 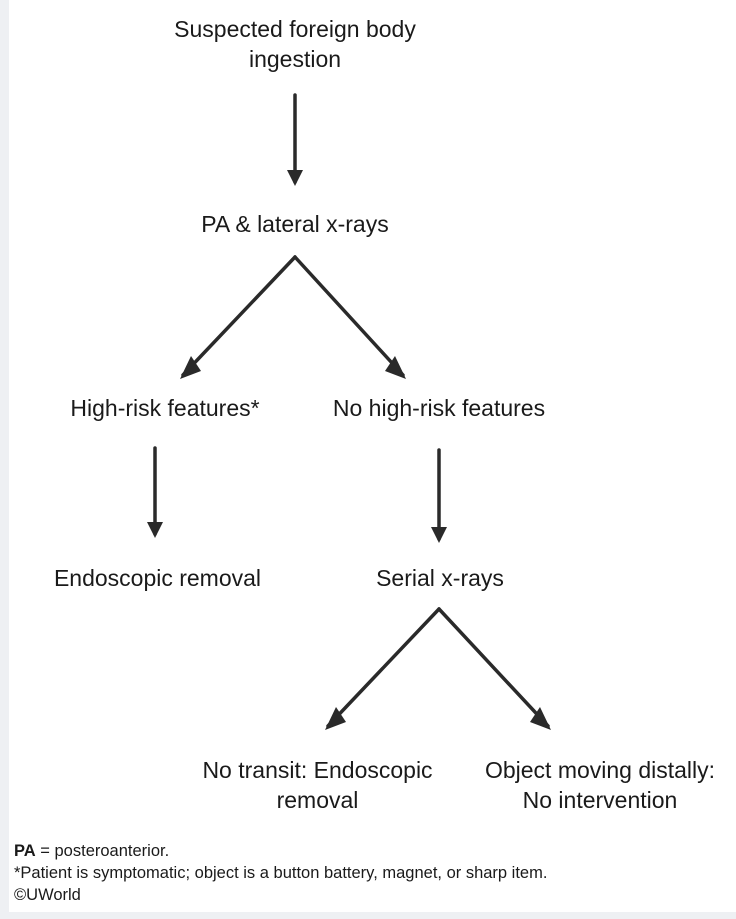 I want to click on footnote-copyright: ©UWorld, so click(x=47, y=895).